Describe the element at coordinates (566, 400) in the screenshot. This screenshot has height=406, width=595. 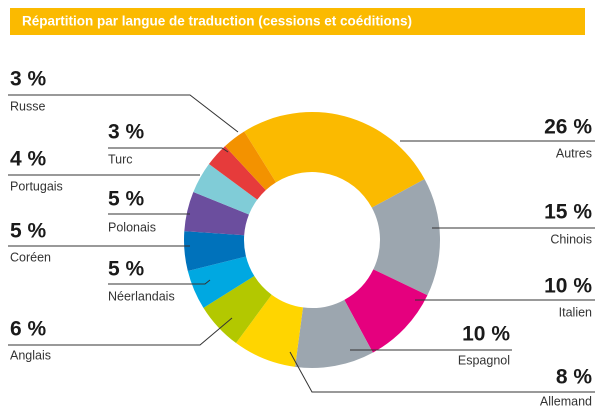
I see `category-label: Allemand` at that location.